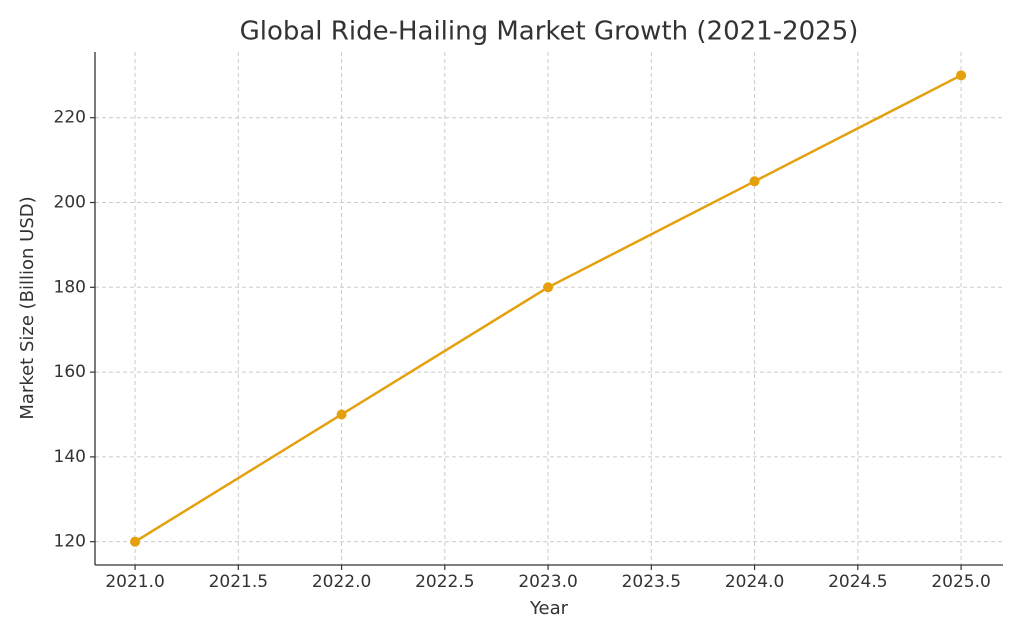  I want to click on x-tick-label: 2023.0, so click(547, 582).